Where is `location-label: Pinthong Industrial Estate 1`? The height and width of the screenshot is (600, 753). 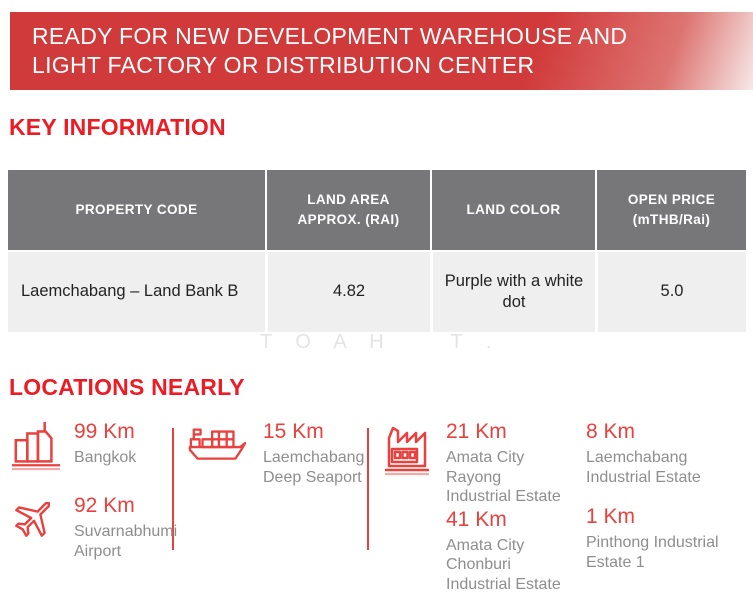
location-label: Pinthong Industrial Estate 1 is located at coordinates (652, 552).